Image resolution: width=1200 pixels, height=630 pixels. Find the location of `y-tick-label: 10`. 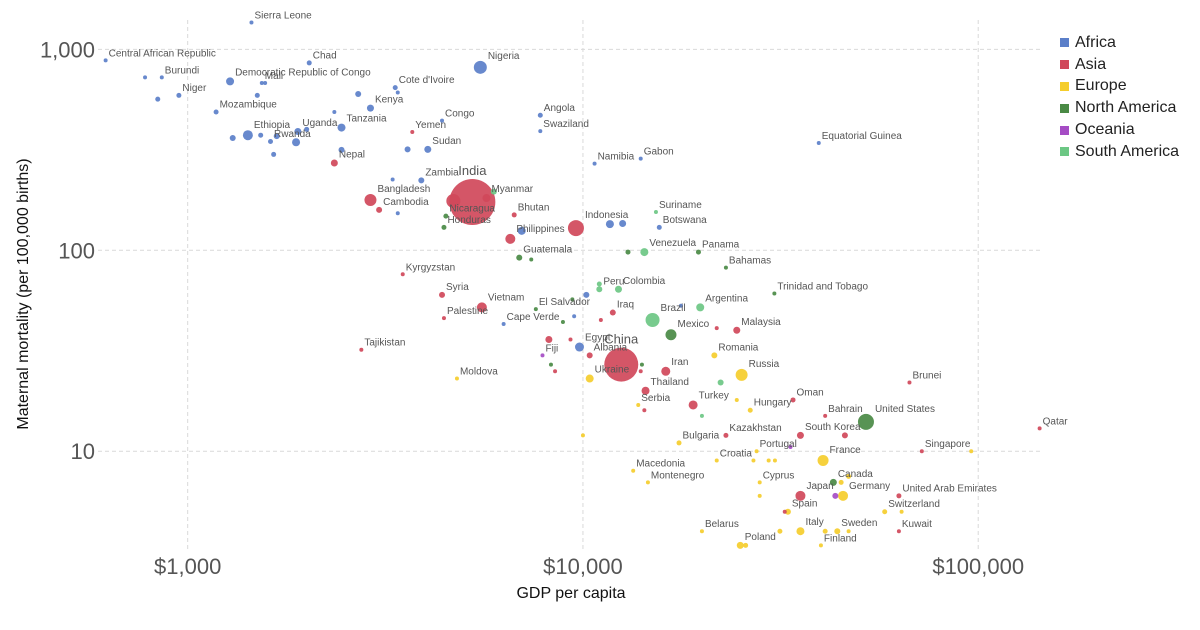

y-tick-label: 10 is located at coordinates (83, 451).